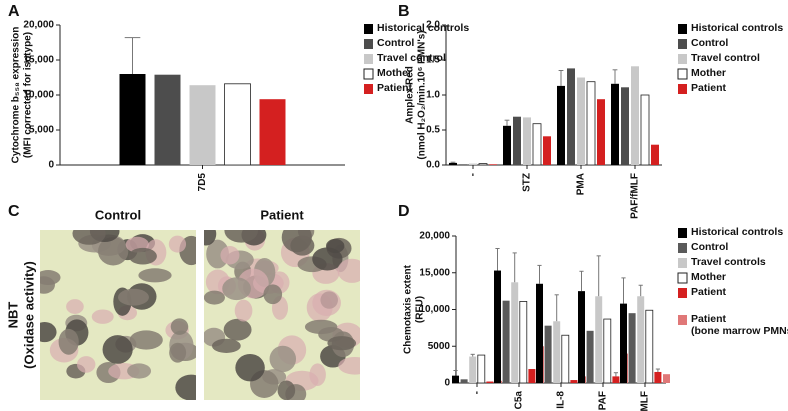 Image resolution: width=788 pixels, height=411 pixels. Describe the element at coordinates (16, 95) in the screenshot. I see `y-axis-label: Cytochrome b₅₅₈ expression` at that location.